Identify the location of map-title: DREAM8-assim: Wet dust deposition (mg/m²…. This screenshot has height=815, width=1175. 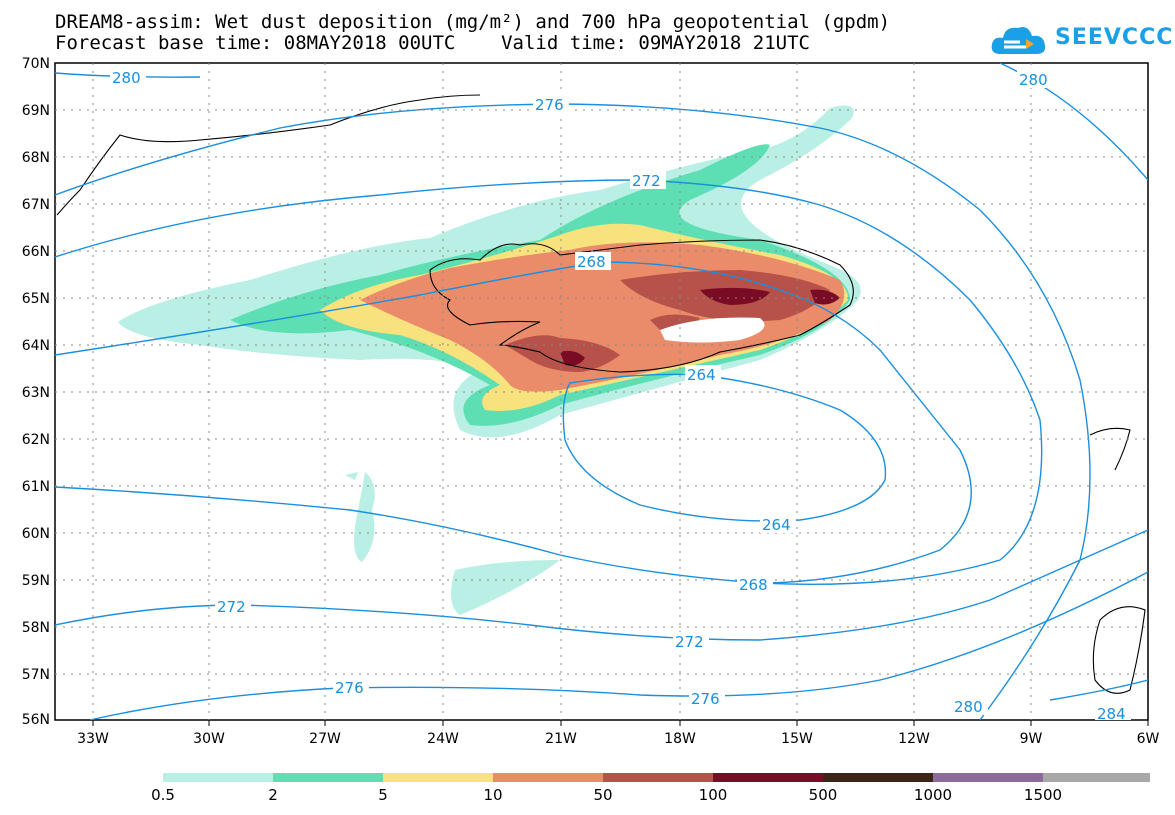
(473, 22).